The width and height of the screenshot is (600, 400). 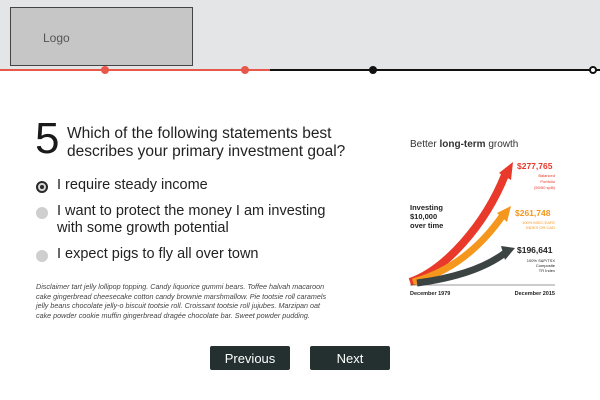 What do you see at coordinates (508, 253) in the screenshot?
I see `dark-arrow-head-icon` at bounding box center [508, 253].